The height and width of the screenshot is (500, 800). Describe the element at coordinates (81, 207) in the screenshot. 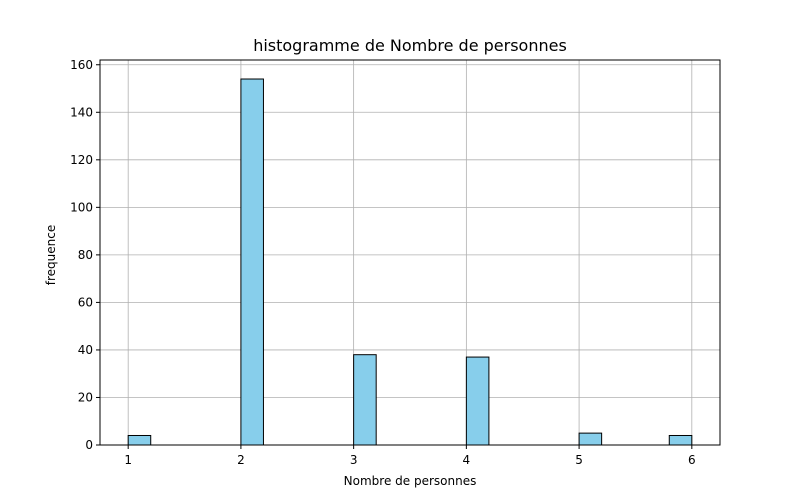

I see `y-tick-label: 100` at that location.